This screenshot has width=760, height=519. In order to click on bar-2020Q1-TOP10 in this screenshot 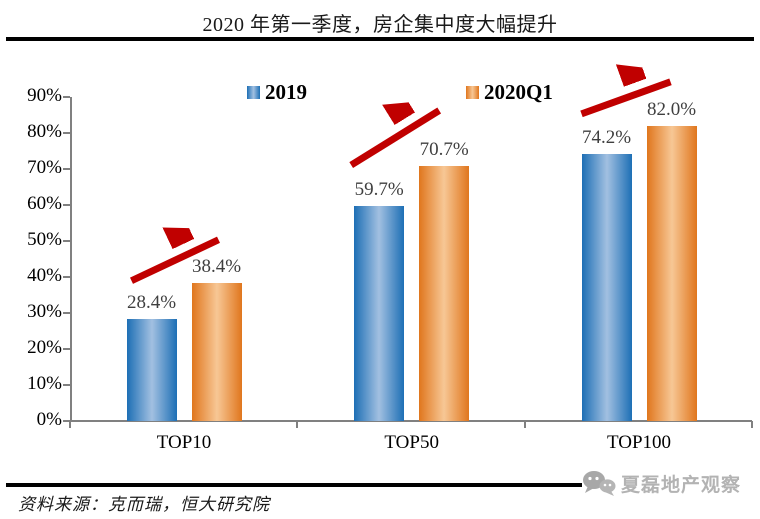, I will do `click(216, 351)`.